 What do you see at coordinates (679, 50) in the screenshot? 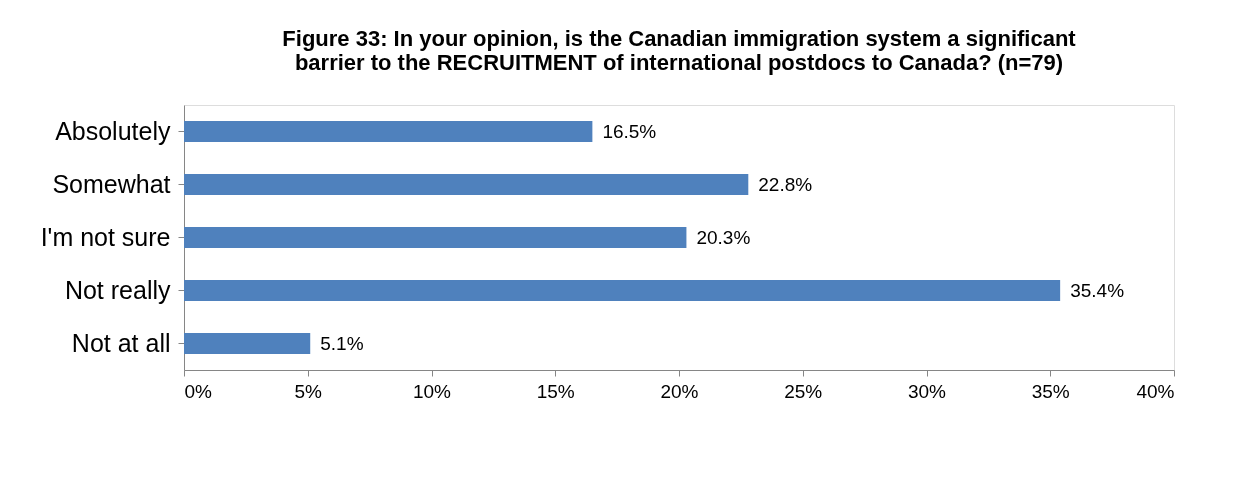
I see `chart-title: Figure 33: In your opinion, is the Canadian immigration system a significant barrier to the RECRUITMENT of international postdocs to Canada? (n=79)` at bounding box center [679, 50].